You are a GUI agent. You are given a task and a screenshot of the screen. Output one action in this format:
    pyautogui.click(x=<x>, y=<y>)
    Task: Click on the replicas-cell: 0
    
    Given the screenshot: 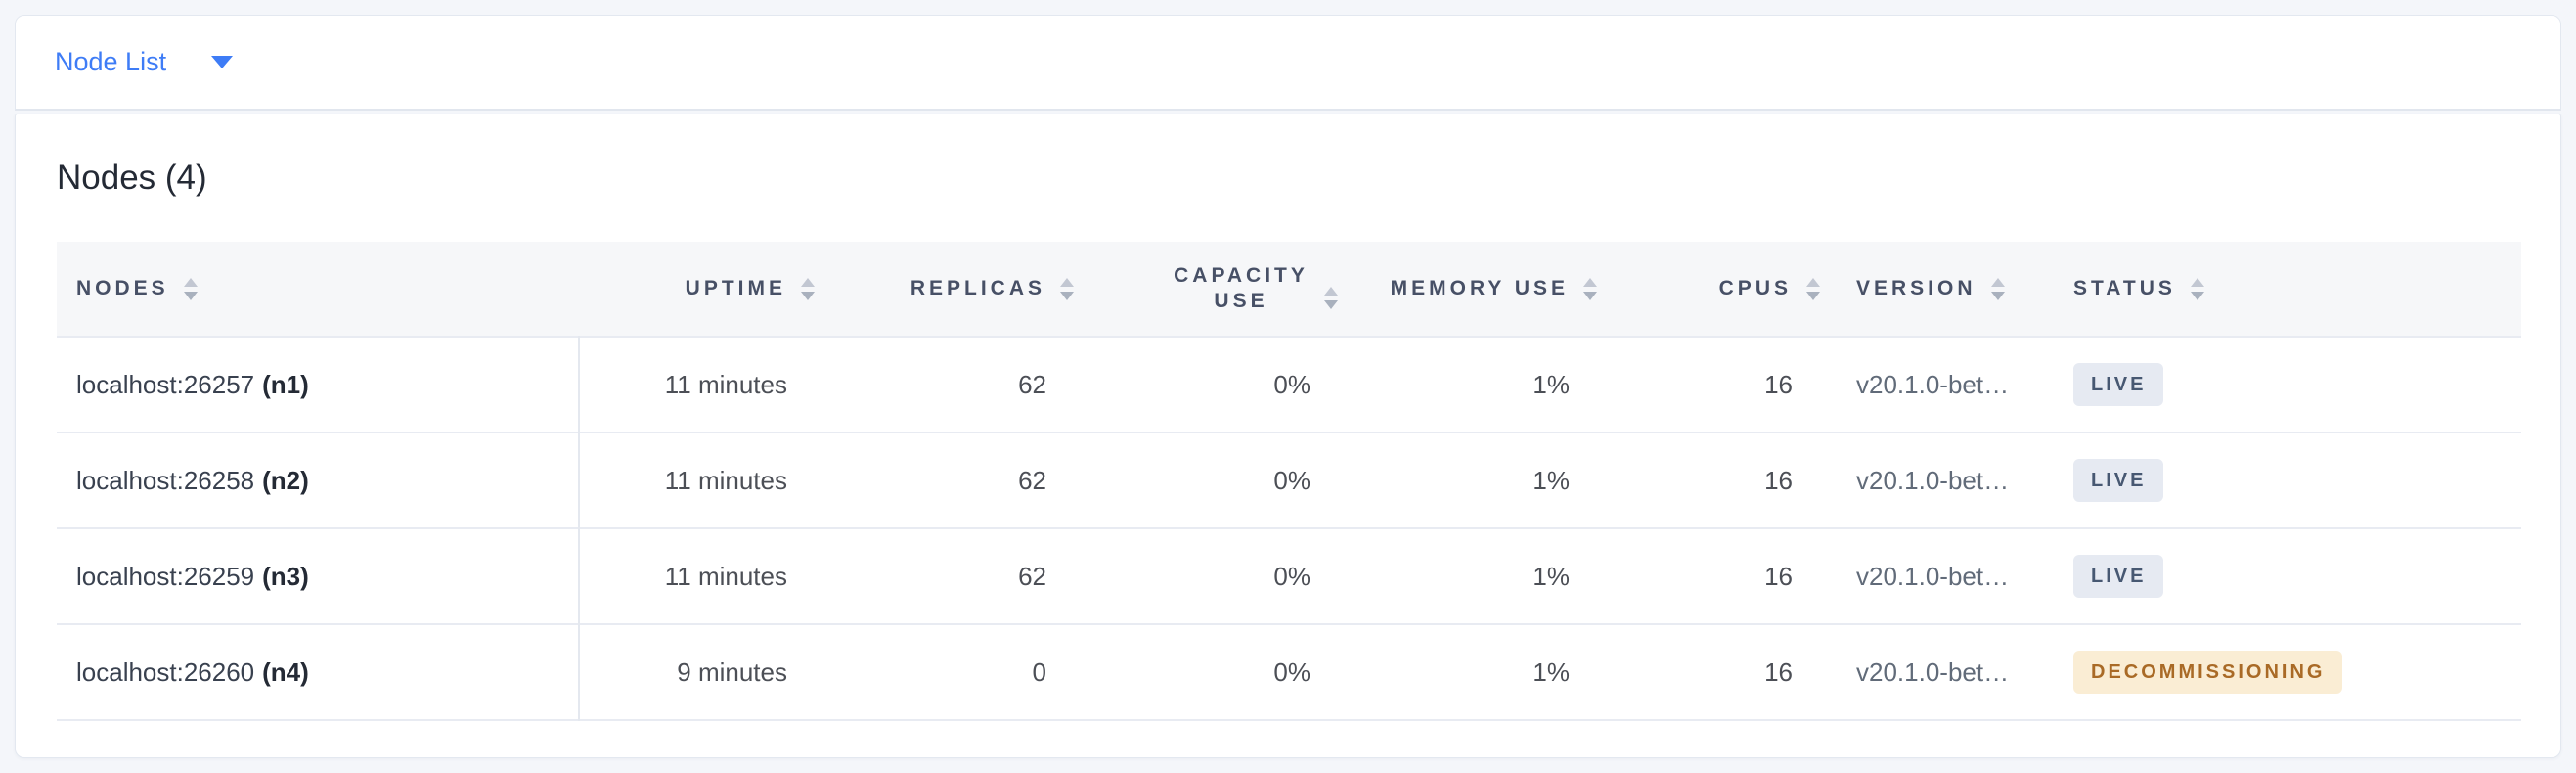 What is the action you would take?
    pyautogui.click(x=1039, y=672)
    